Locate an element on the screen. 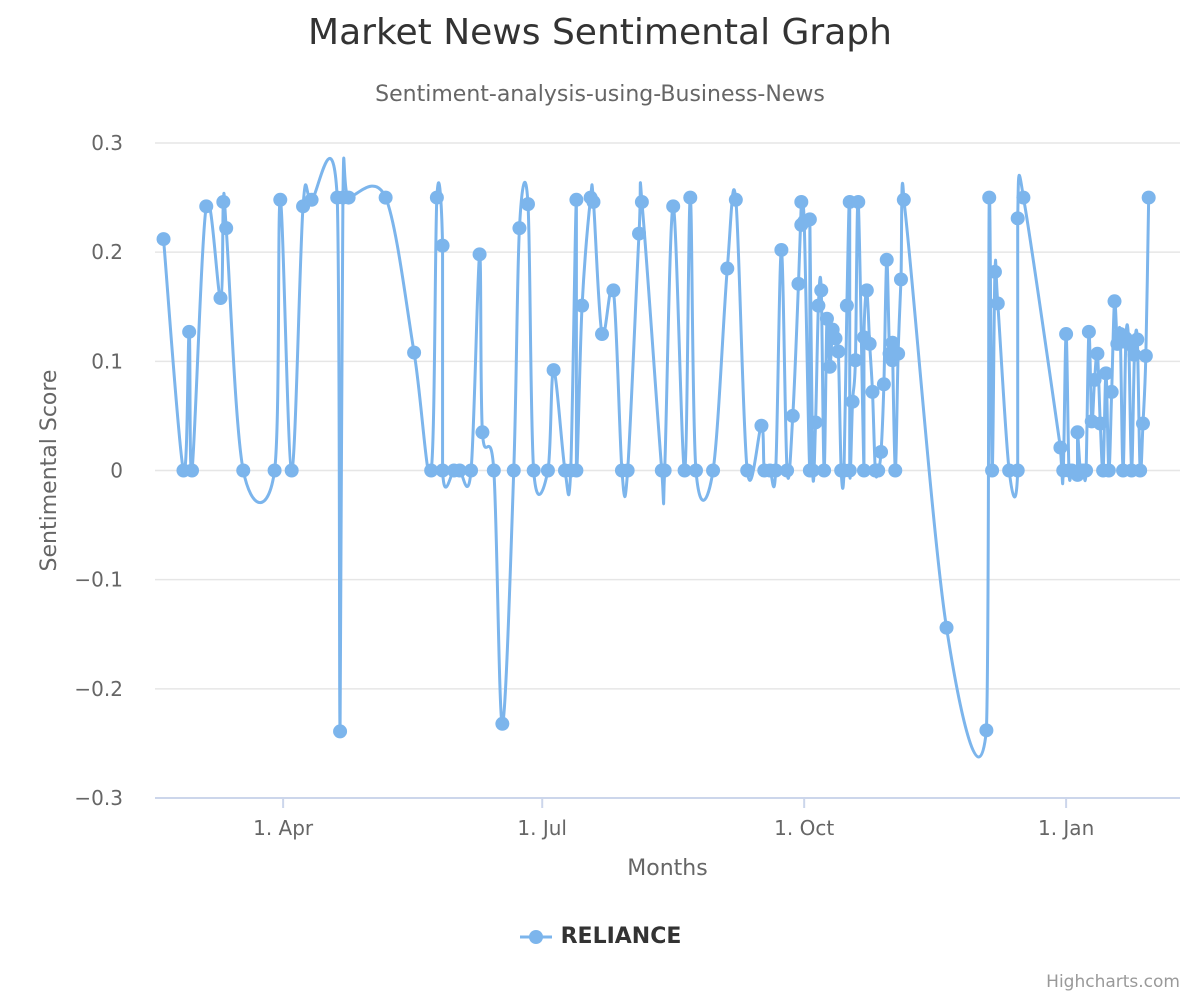 The height and width of the screenshot is (1000, 1200). y-axis-ticks: −0.3 −0.2 −0.1 0 0.1 0.2 0.3 is located at coordinates (98, 470).